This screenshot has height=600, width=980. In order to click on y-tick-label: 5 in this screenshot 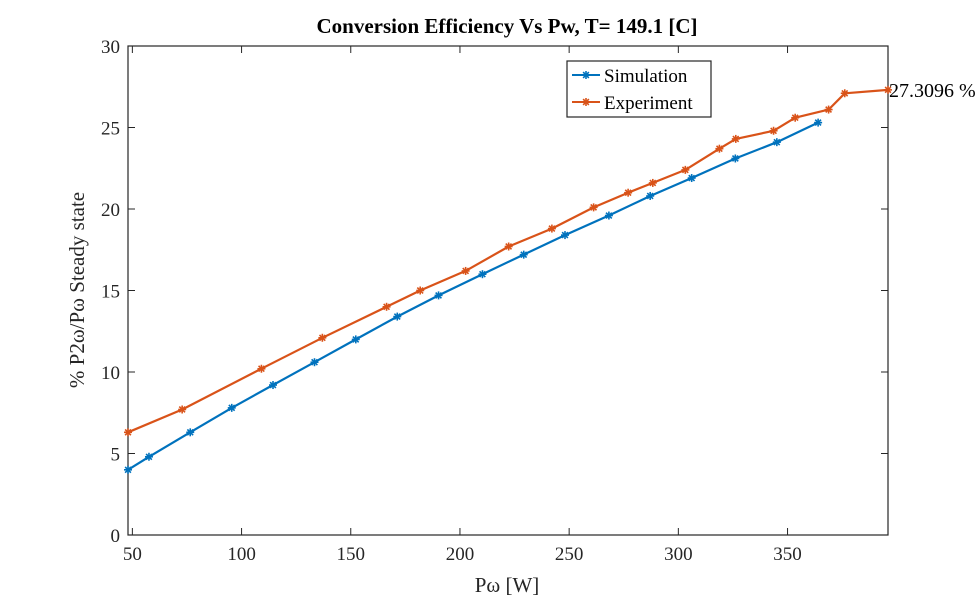, I will do `click(116, 455)`.